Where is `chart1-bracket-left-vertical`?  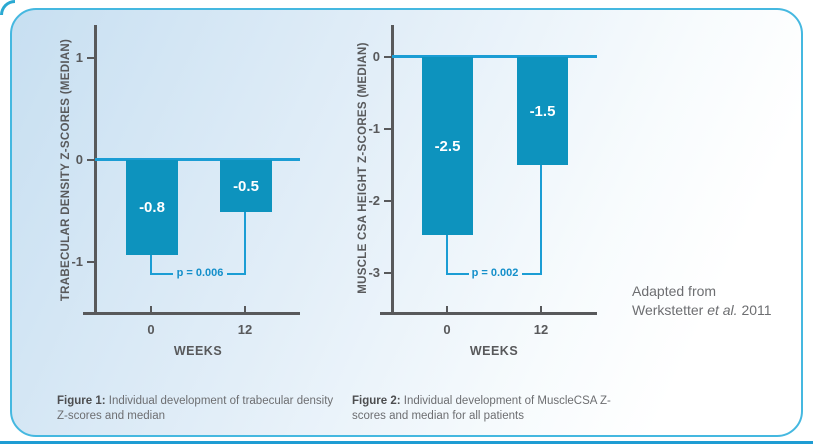
chart1-bracket-left-vertical is located at coordinates (151, 265).